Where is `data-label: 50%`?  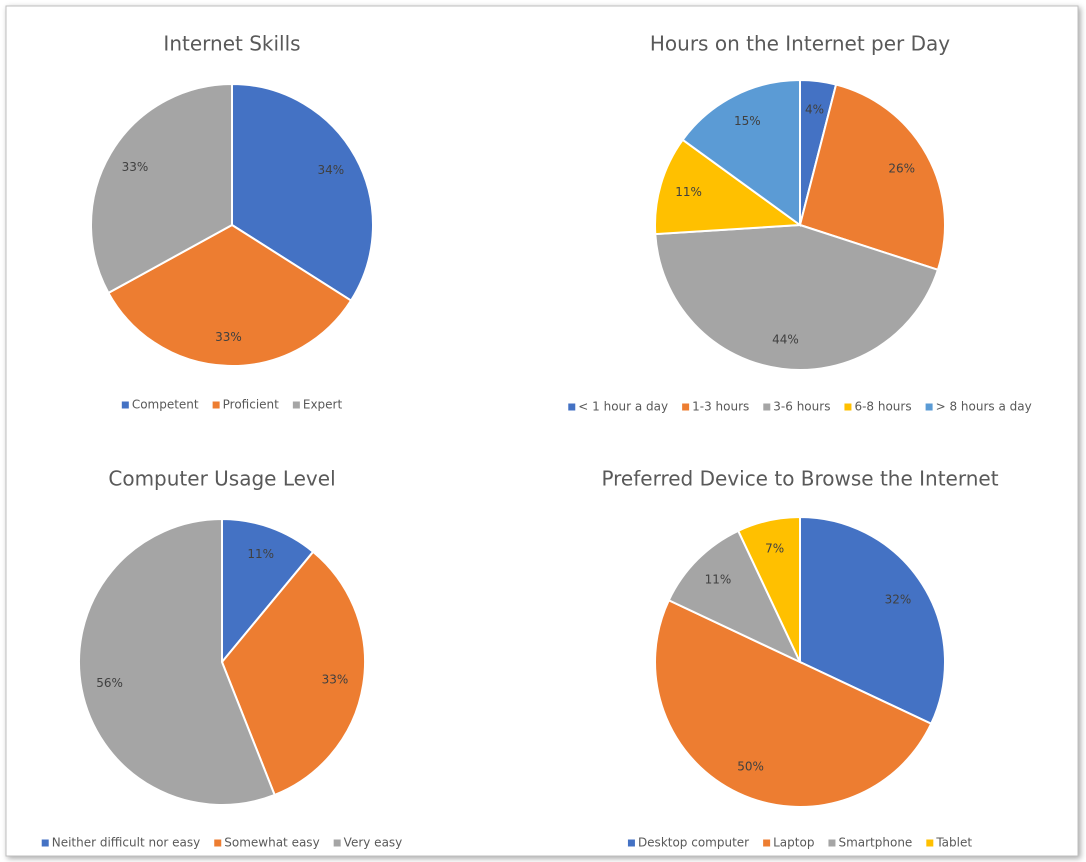
data-label: 50% is located at coordinates (750, 766).